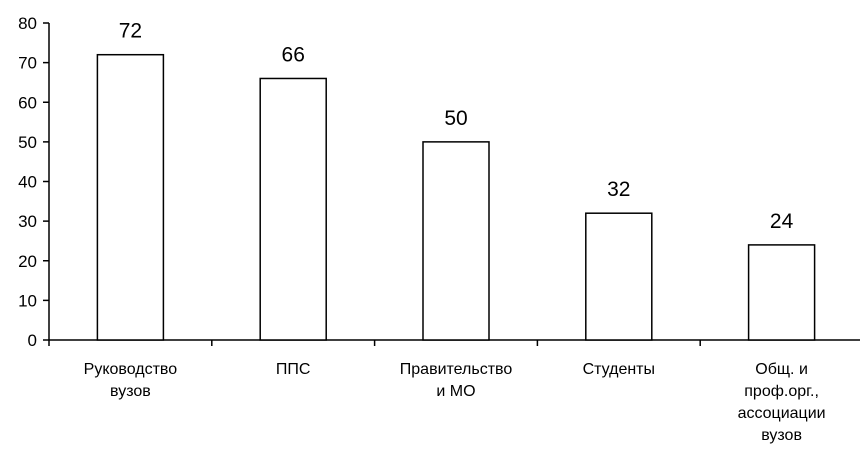 This screenshot has height=456, width=860. I want to click on category-label: Общ. и, so click(781, 369).